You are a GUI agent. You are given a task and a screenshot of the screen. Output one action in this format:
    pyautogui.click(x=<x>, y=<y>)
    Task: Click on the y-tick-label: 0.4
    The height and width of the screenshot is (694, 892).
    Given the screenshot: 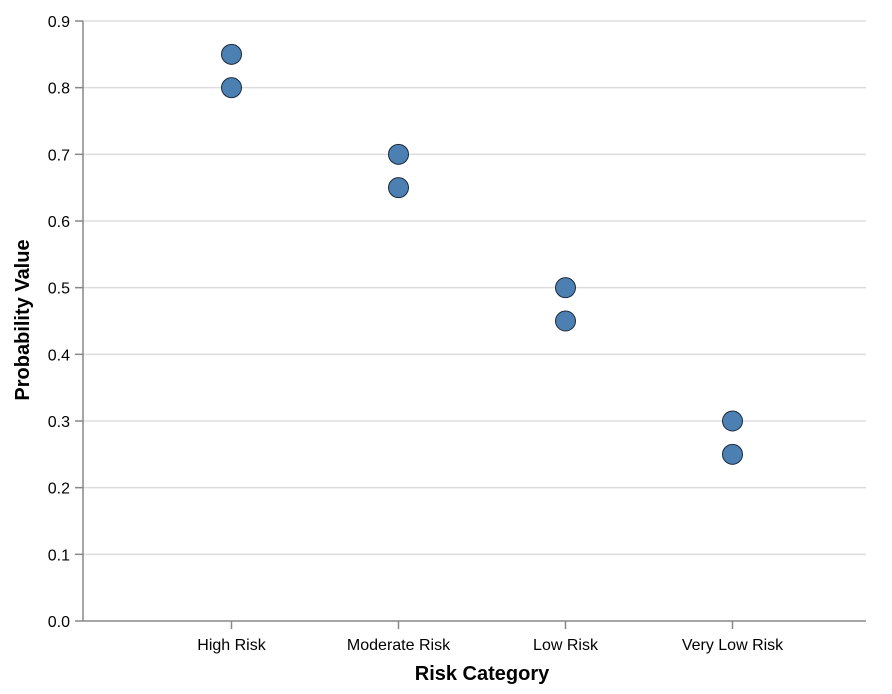 What is the action you would take?
    pyautogui.click(x=59, y=355)
    